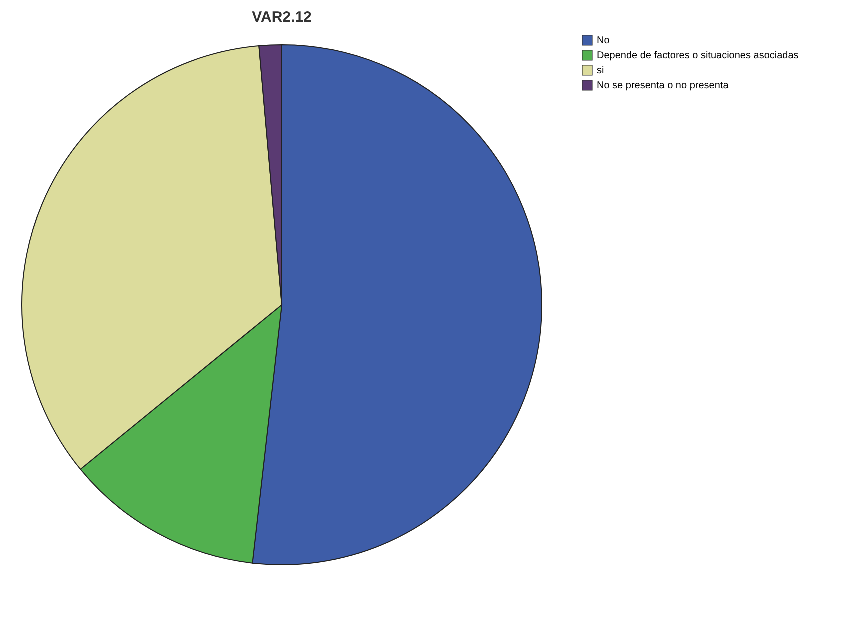 The width and height of the screenshot is (842, 623). What do you see at coordinates (698, 56) in the screenshot?
I see `legend-label: Depende de factores o situaciones asociadas` at bounding box center [698, 56].